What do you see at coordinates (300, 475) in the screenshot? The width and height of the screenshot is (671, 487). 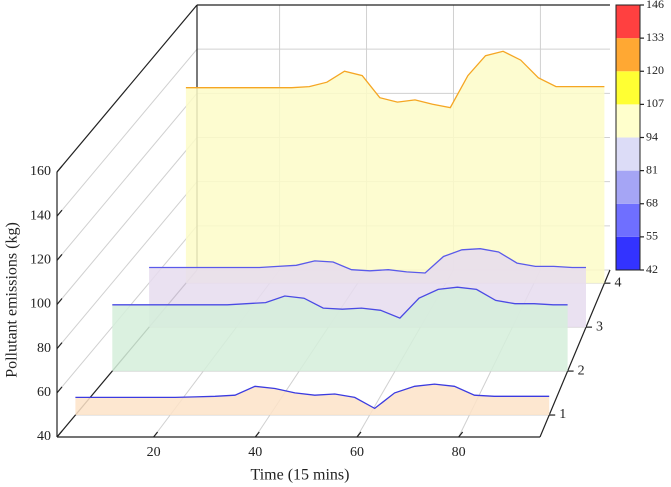 I see `x-axis-title: Time (15 mins)` at bounding box center [300, 475].